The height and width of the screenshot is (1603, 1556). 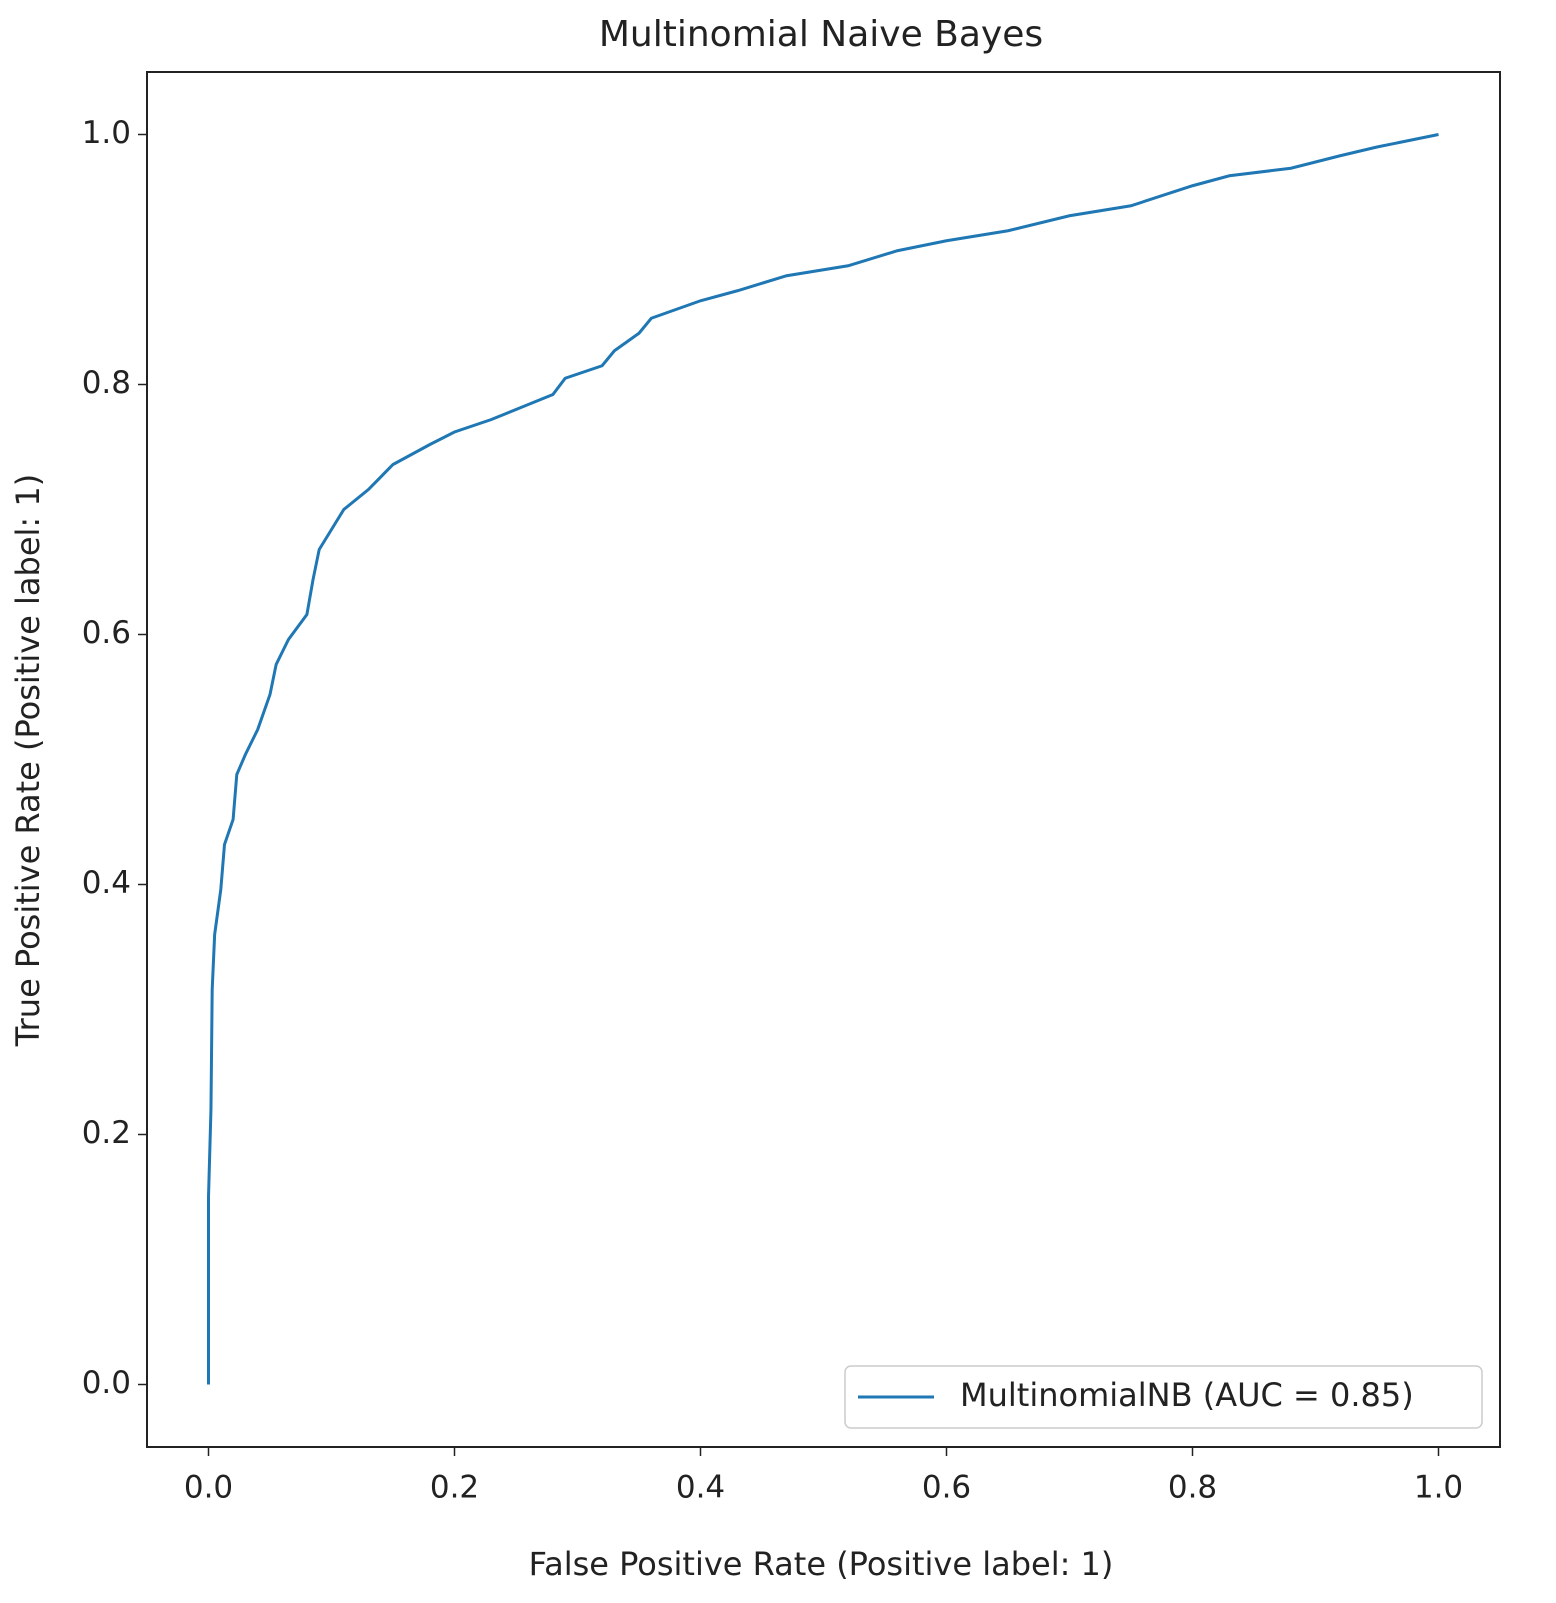 What do you see at coordinates (106, 133) in the screenshot?
I see `y-tick-label: 1.0` at bounding box center [106, 133].